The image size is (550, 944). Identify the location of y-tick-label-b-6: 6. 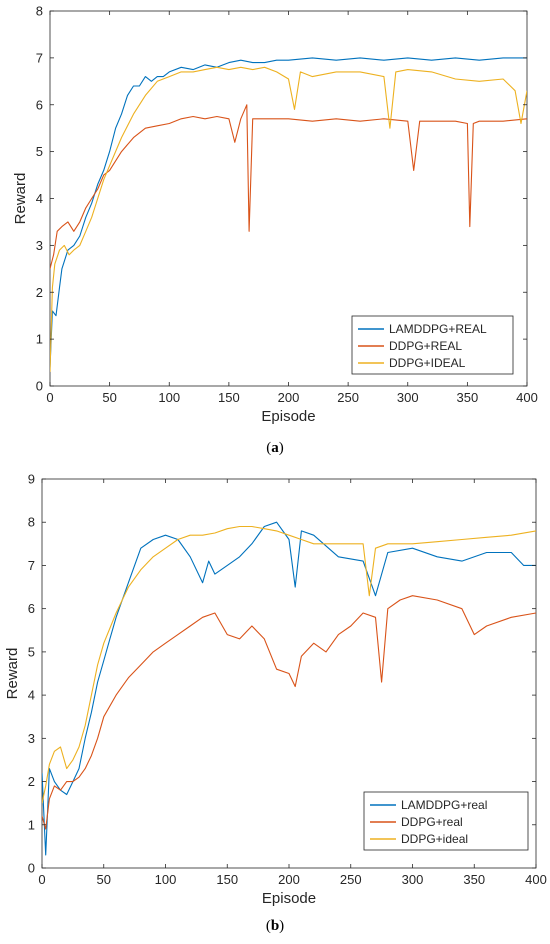
(31, 608).